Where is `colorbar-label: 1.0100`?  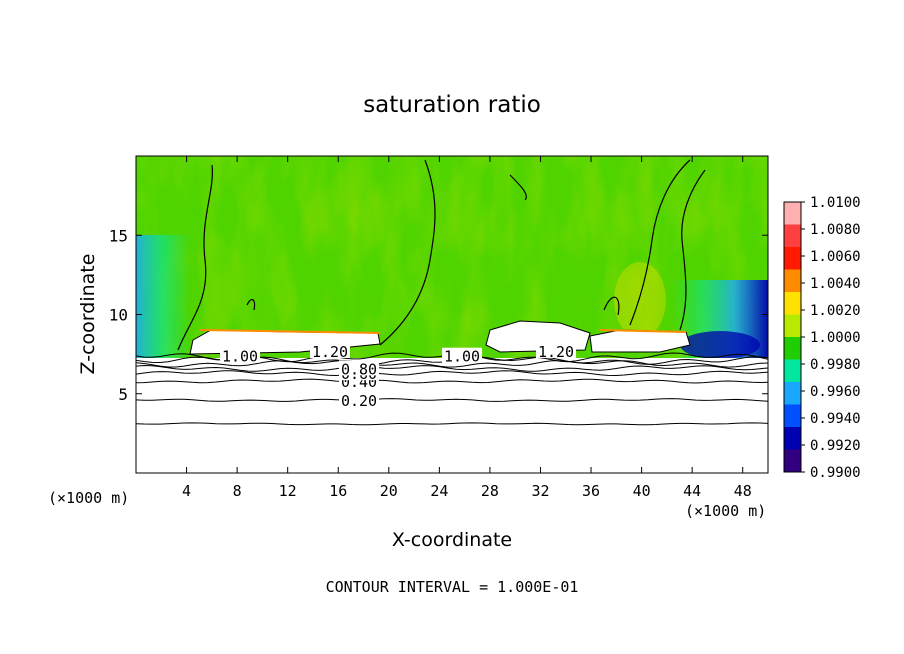
colorbar-label: 1.0100 is located at coordinates (835, 203).